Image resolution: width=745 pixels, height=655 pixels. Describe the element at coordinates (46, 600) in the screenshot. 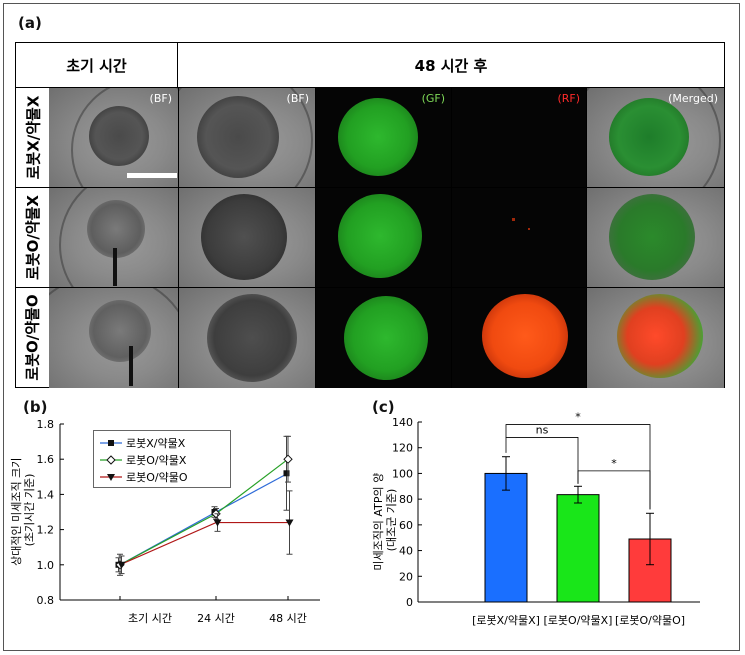

I see `y-tick-label-b: 0.8` at that location.